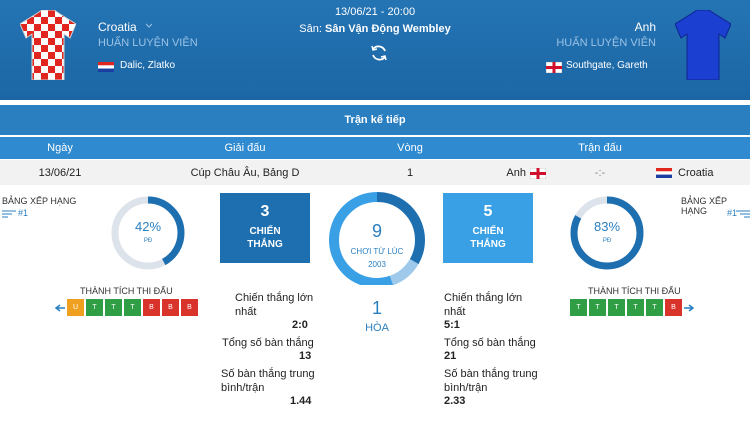 This screenshot has width=750, height=433. I want to click on since: 2003, so click(377, 264).